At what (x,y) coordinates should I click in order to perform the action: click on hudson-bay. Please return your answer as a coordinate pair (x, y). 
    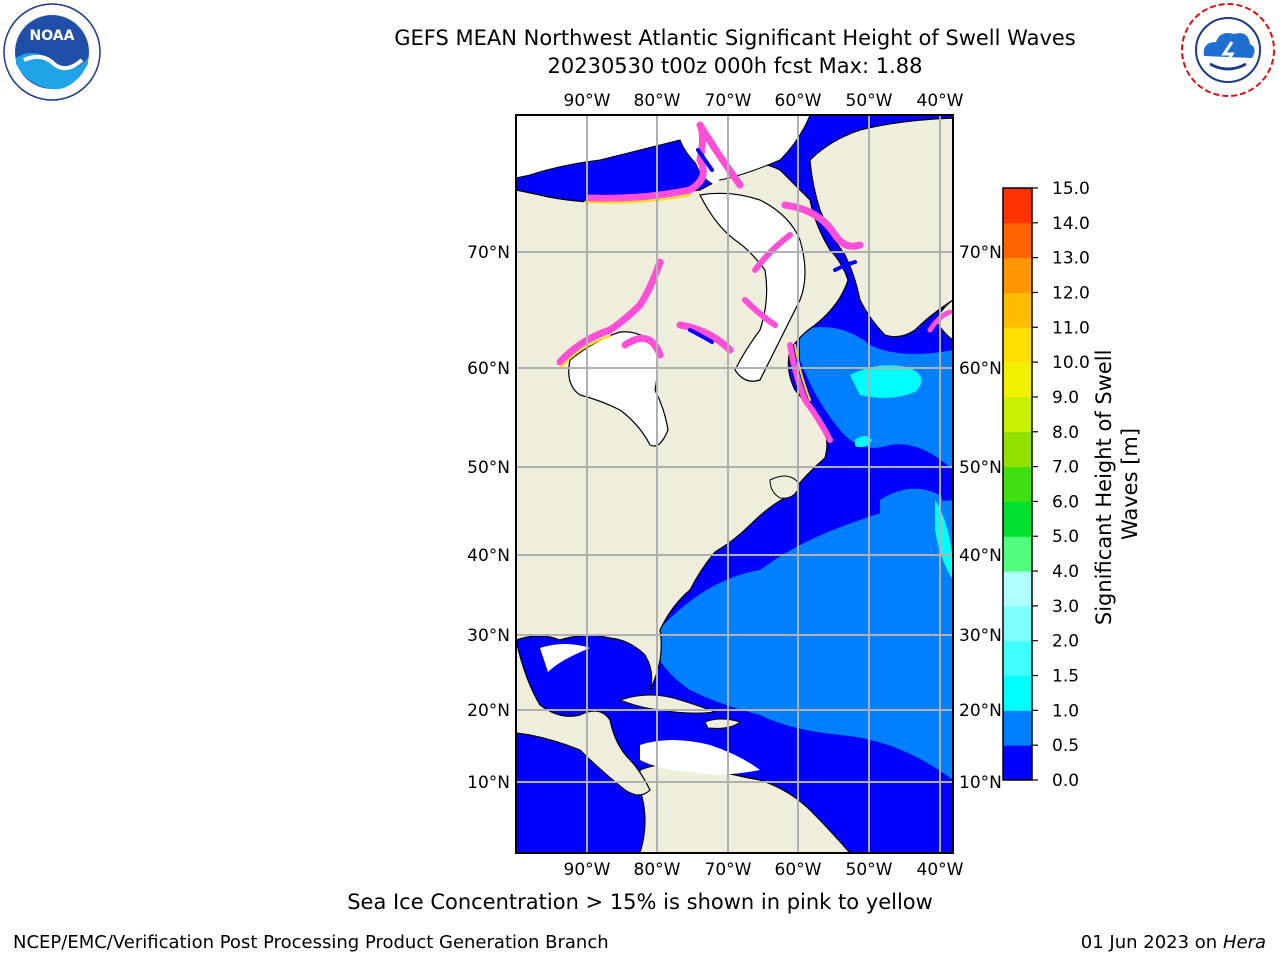
    Looking at the image, I should click on (618, 389).